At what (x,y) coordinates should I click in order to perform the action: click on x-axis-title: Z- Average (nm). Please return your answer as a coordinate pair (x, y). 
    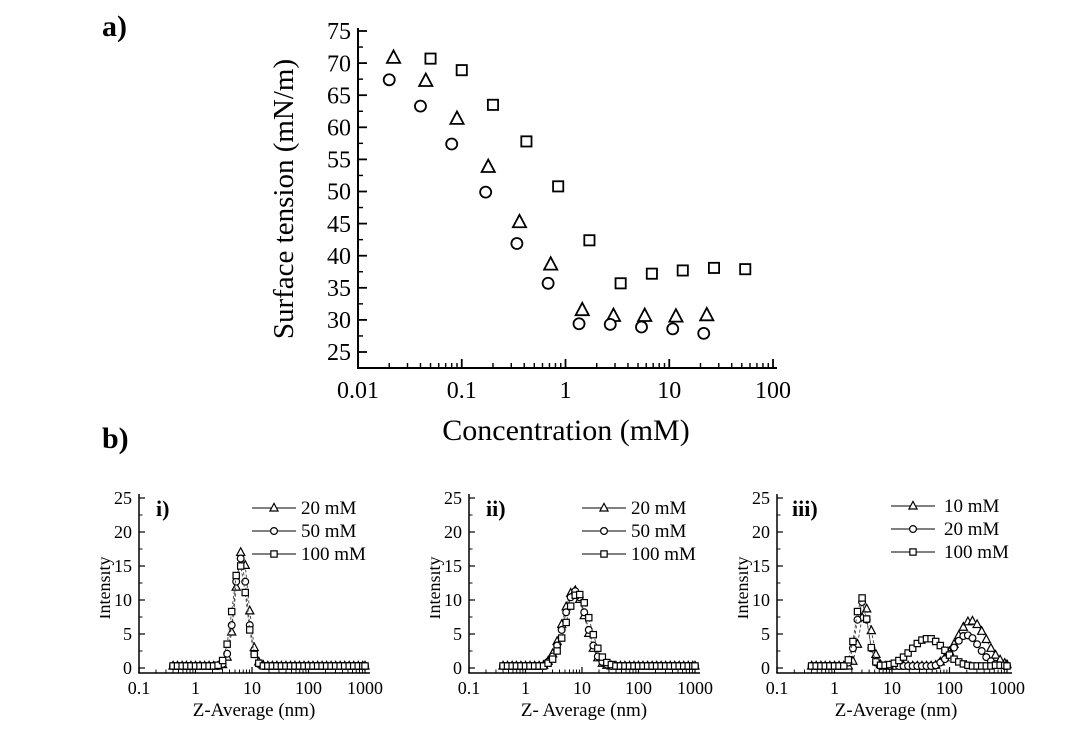
    Looking at the image, I should click on (584, 710).